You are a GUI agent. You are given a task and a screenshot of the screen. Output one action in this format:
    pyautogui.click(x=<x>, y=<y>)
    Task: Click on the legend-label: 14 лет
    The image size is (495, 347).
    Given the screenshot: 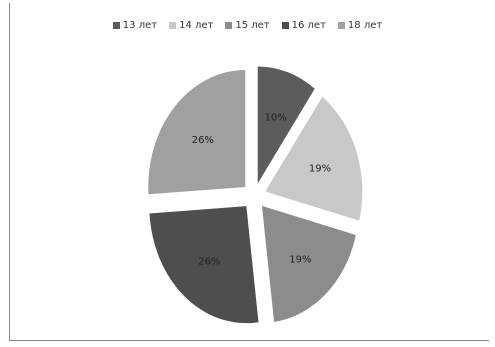 What is the action you would take?
    pyautogui.click(x=196, y=25)
    